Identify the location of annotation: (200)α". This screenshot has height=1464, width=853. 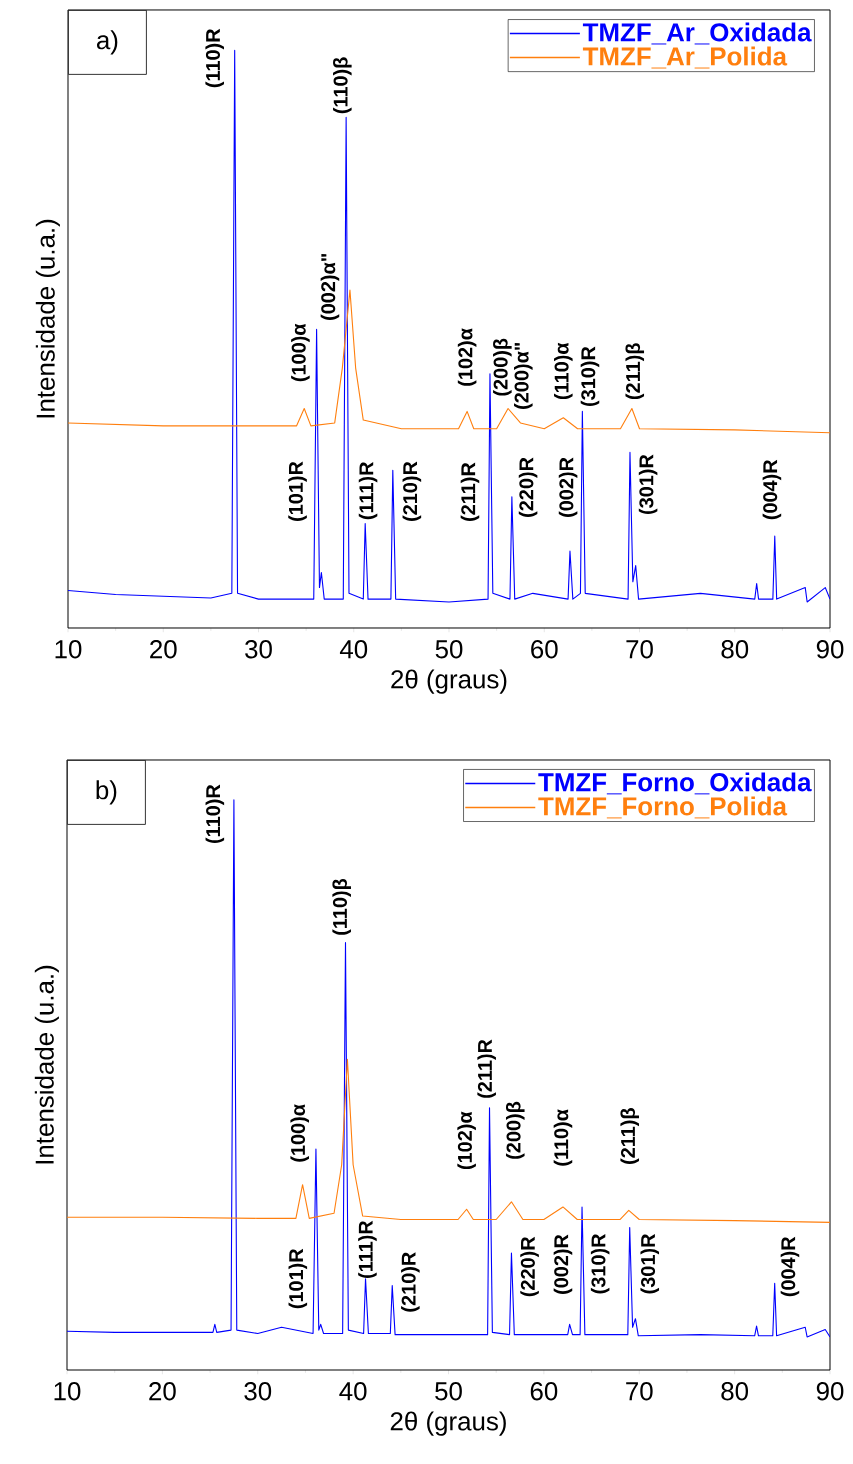
(523, 376).